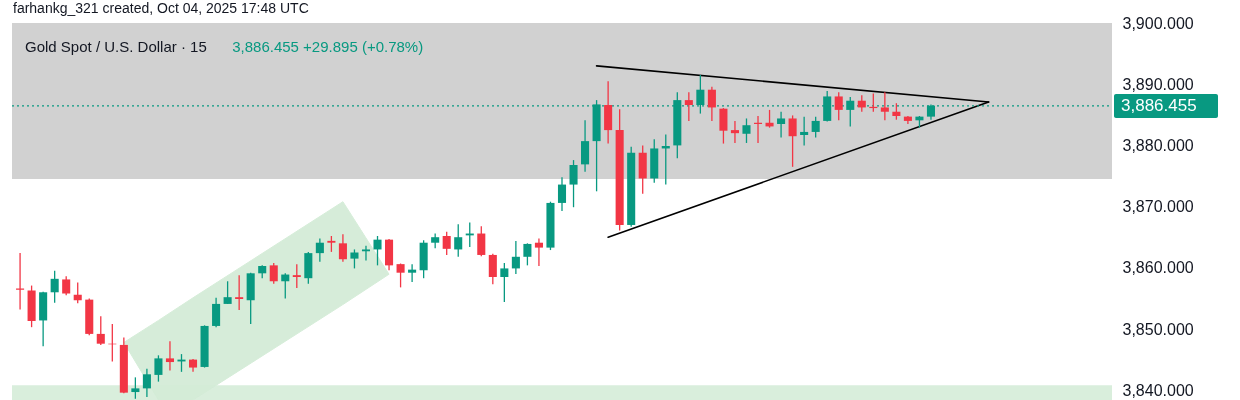 This screenshot has height=400, width=1240. Describe the element at coordinates (116, 46) in the screenshot. I see `text: Gold Spot / U.S. Dollar · 15` at that location.